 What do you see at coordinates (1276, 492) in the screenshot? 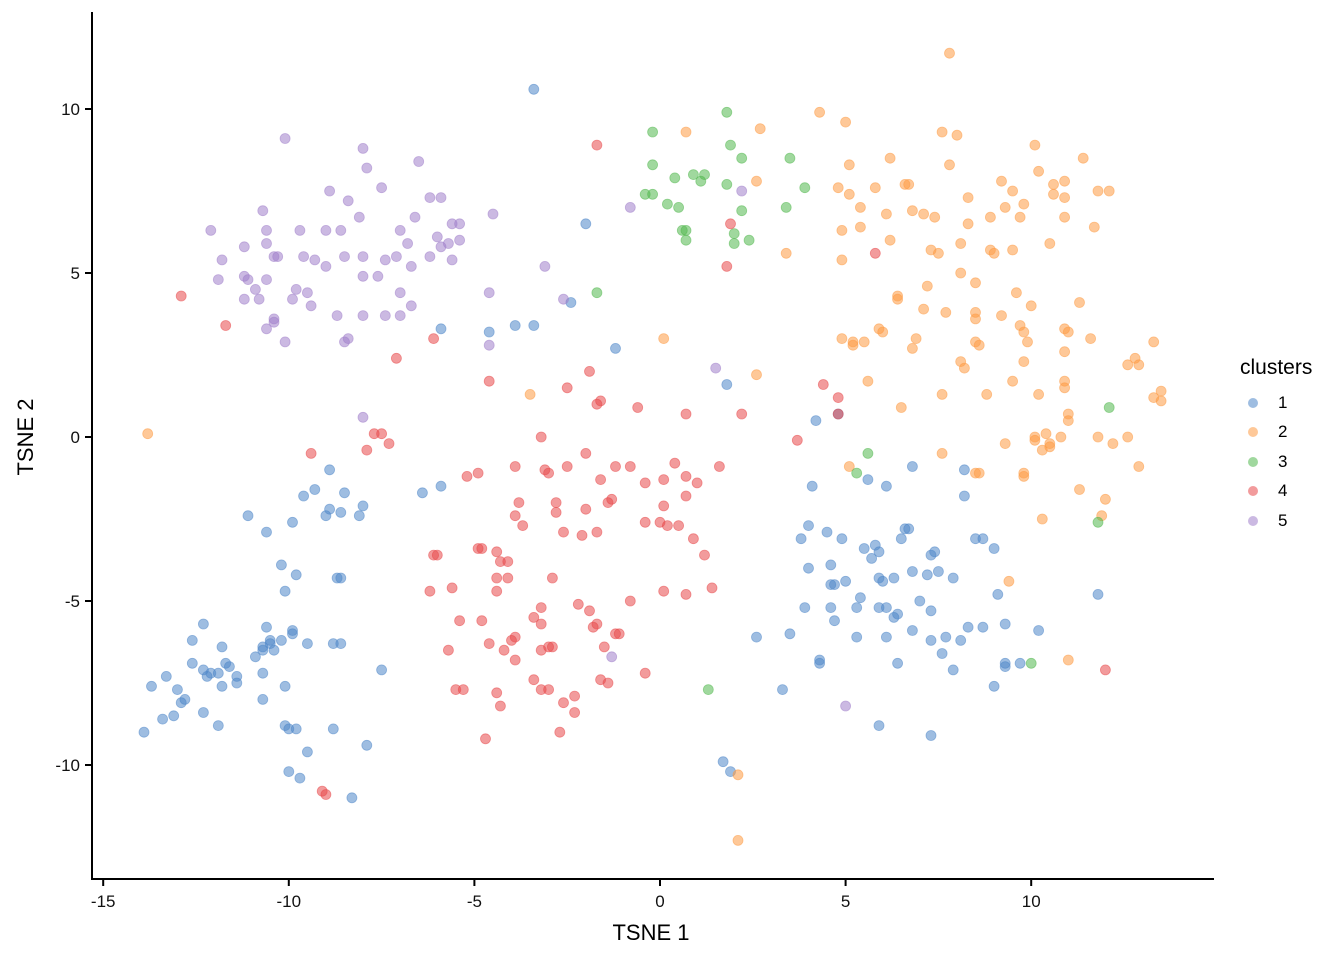
I see `legend-item-4: 4` at bounding box center [1276, 492].